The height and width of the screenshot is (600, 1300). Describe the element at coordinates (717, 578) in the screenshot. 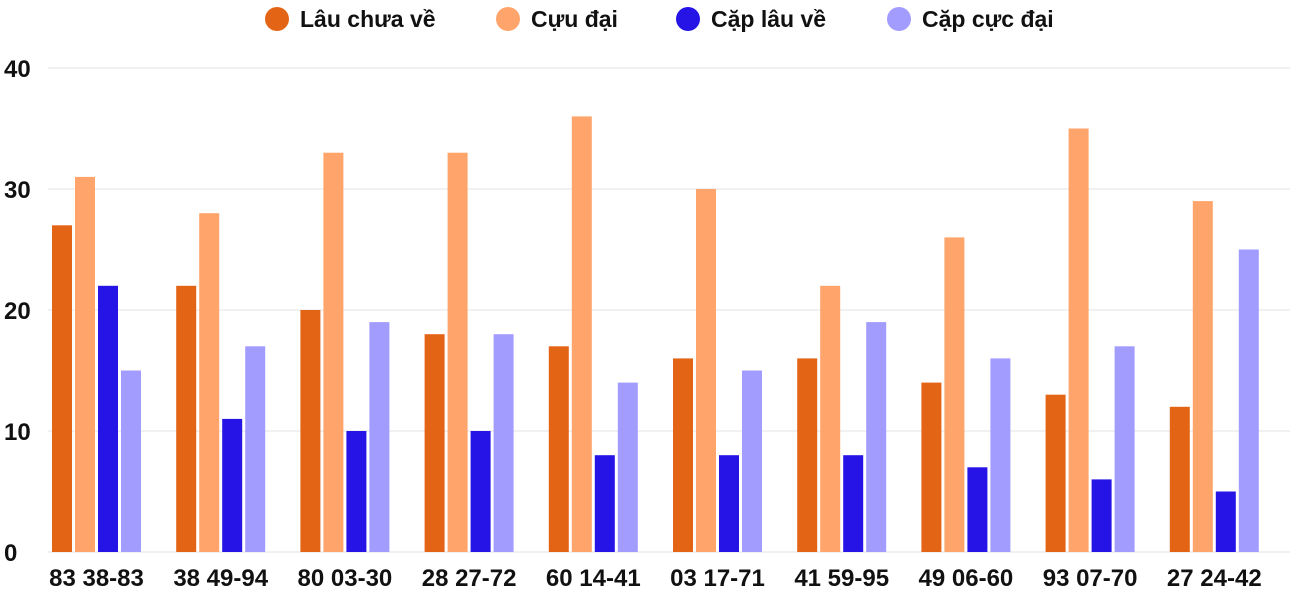

I see `x-tick-label: 03 17-71` at that location.